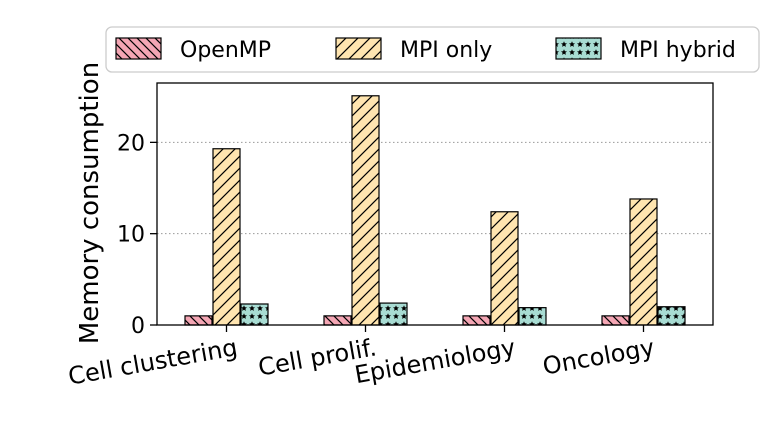 The image size is (773, 442). Describe the element at coordinates (225, 50) in the screenshot. I see `legend-label: OpenMP` at that location.